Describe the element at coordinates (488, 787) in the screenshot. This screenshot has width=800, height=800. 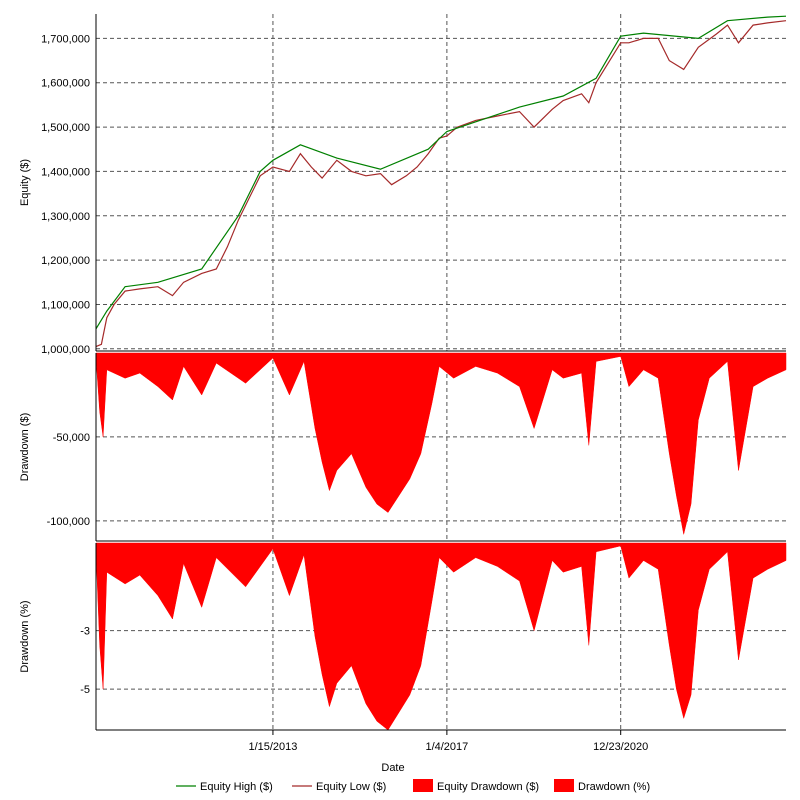
I see `legend-label: Equity Drawdown ($)` at that location.